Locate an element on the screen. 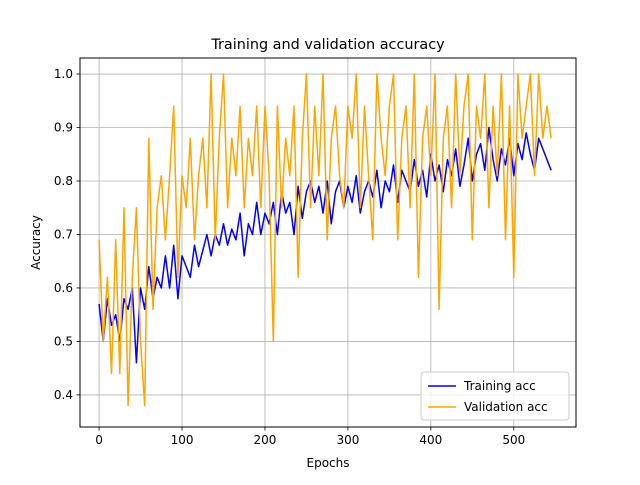 The height and width of the screenshot is (485, 640). legend-label-training: Training acc is located at coordinates (499, 386).